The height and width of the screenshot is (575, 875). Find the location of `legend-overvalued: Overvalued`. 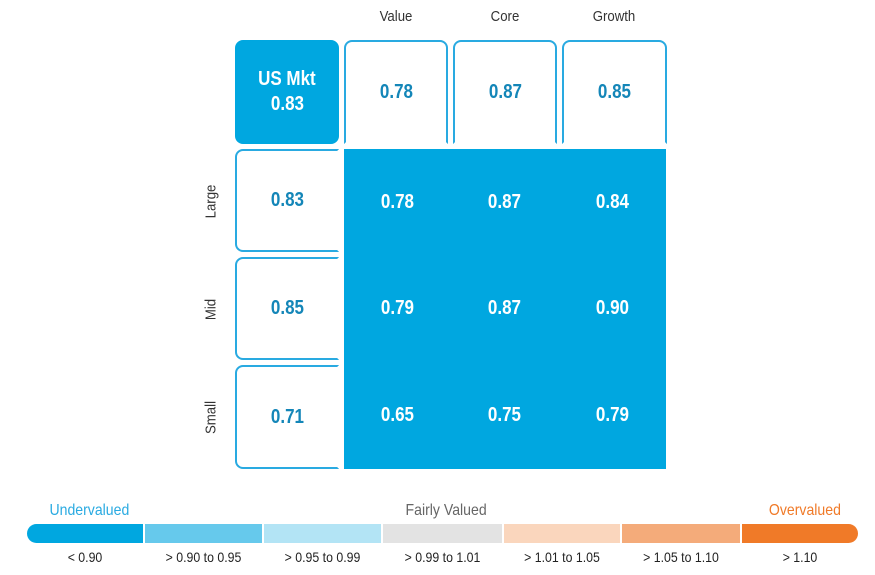

legend-overvalued: Overvalued is located at coordinates (804, 510).